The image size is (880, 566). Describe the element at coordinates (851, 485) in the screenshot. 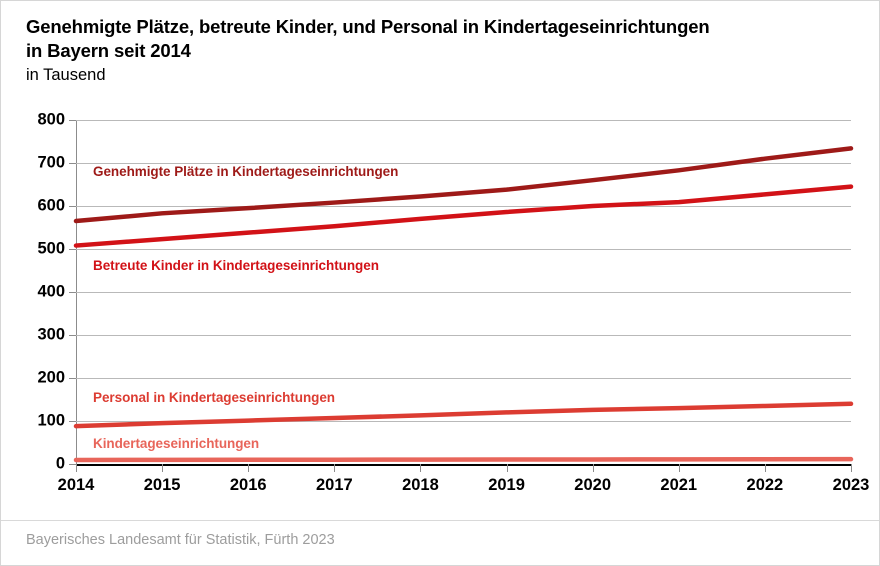

I see `x-tick-label: 2023` at that location.